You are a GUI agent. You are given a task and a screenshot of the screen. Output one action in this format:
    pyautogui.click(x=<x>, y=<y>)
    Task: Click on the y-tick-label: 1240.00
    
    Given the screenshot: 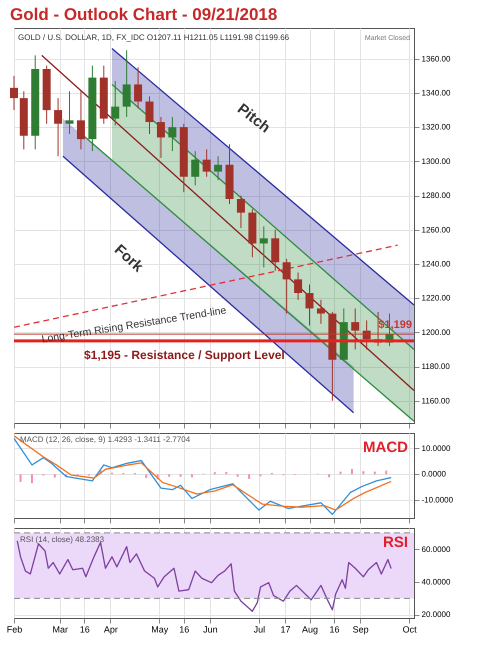 What is the action you would take?
    pyautogui.click(x=436, y=263)
    